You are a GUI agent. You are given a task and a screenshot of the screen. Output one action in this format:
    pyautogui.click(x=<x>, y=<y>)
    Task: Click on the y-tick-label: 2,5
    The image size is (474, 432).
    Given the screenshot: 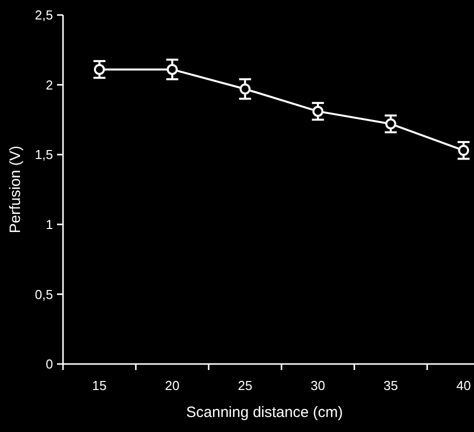 What is the action you would take?
    pyautogui.click(x=43, y=15)
    